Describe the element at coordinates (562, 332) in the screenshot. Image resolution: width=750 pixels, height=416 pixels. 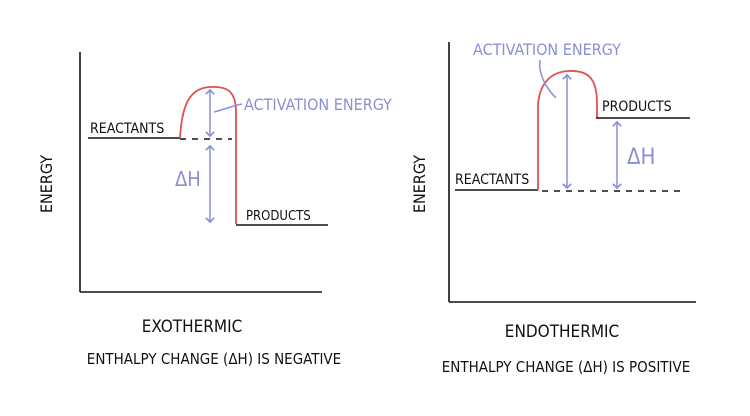
I see `endo-title: ENDOTHERMIC` at that location.